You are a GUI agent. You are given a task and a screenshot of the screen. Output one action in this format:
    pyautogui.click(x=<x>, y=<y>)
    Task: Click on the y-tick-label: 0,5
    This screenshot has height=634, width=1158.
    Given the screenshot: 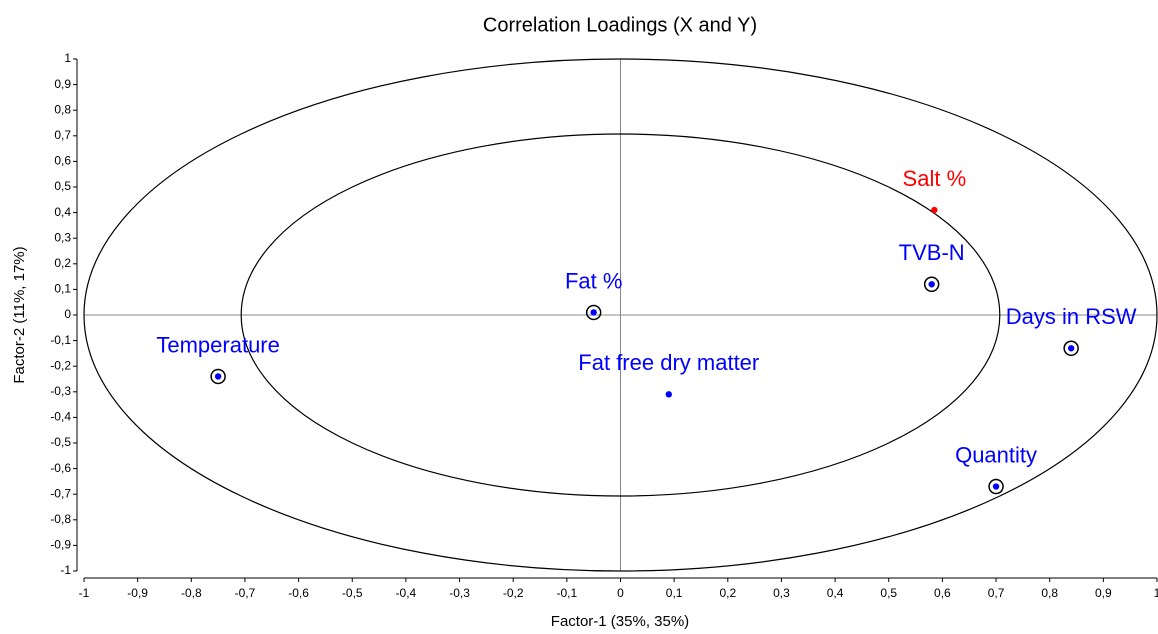 What is the action you would take?
    pyautogui.click(x=62, y=186)
    